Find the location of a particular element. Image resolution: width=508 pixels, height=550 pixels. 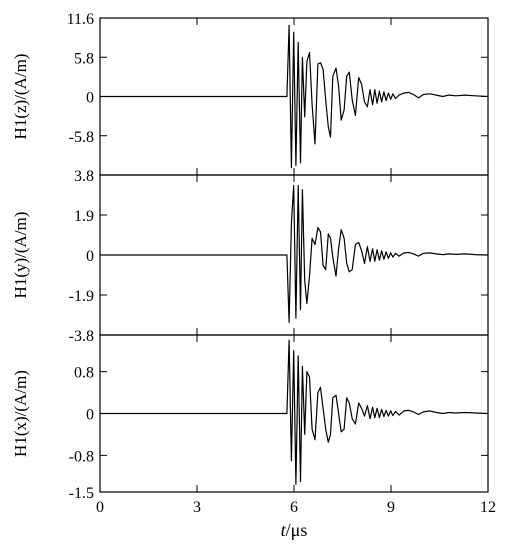

panel-2-y-tick-label-1: 1.9 is located at coordinates (84, 216).